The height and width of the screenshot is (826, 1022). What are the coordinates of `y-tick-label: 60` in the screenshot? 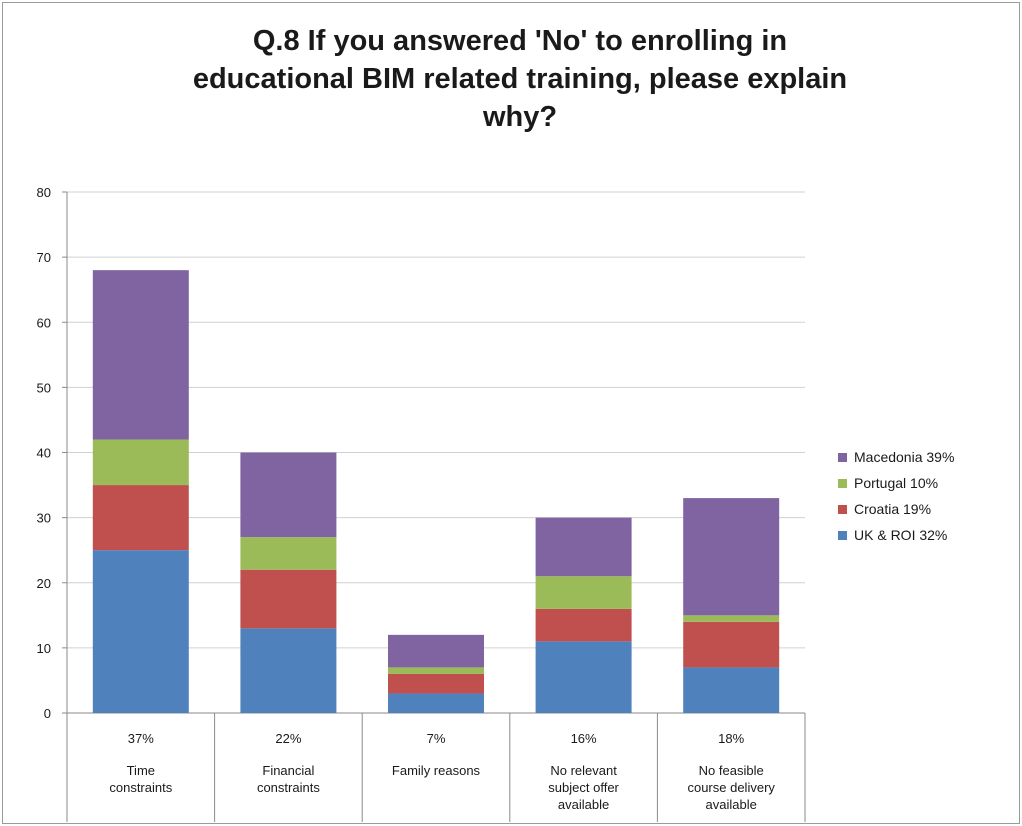 It's located at (44, 322).